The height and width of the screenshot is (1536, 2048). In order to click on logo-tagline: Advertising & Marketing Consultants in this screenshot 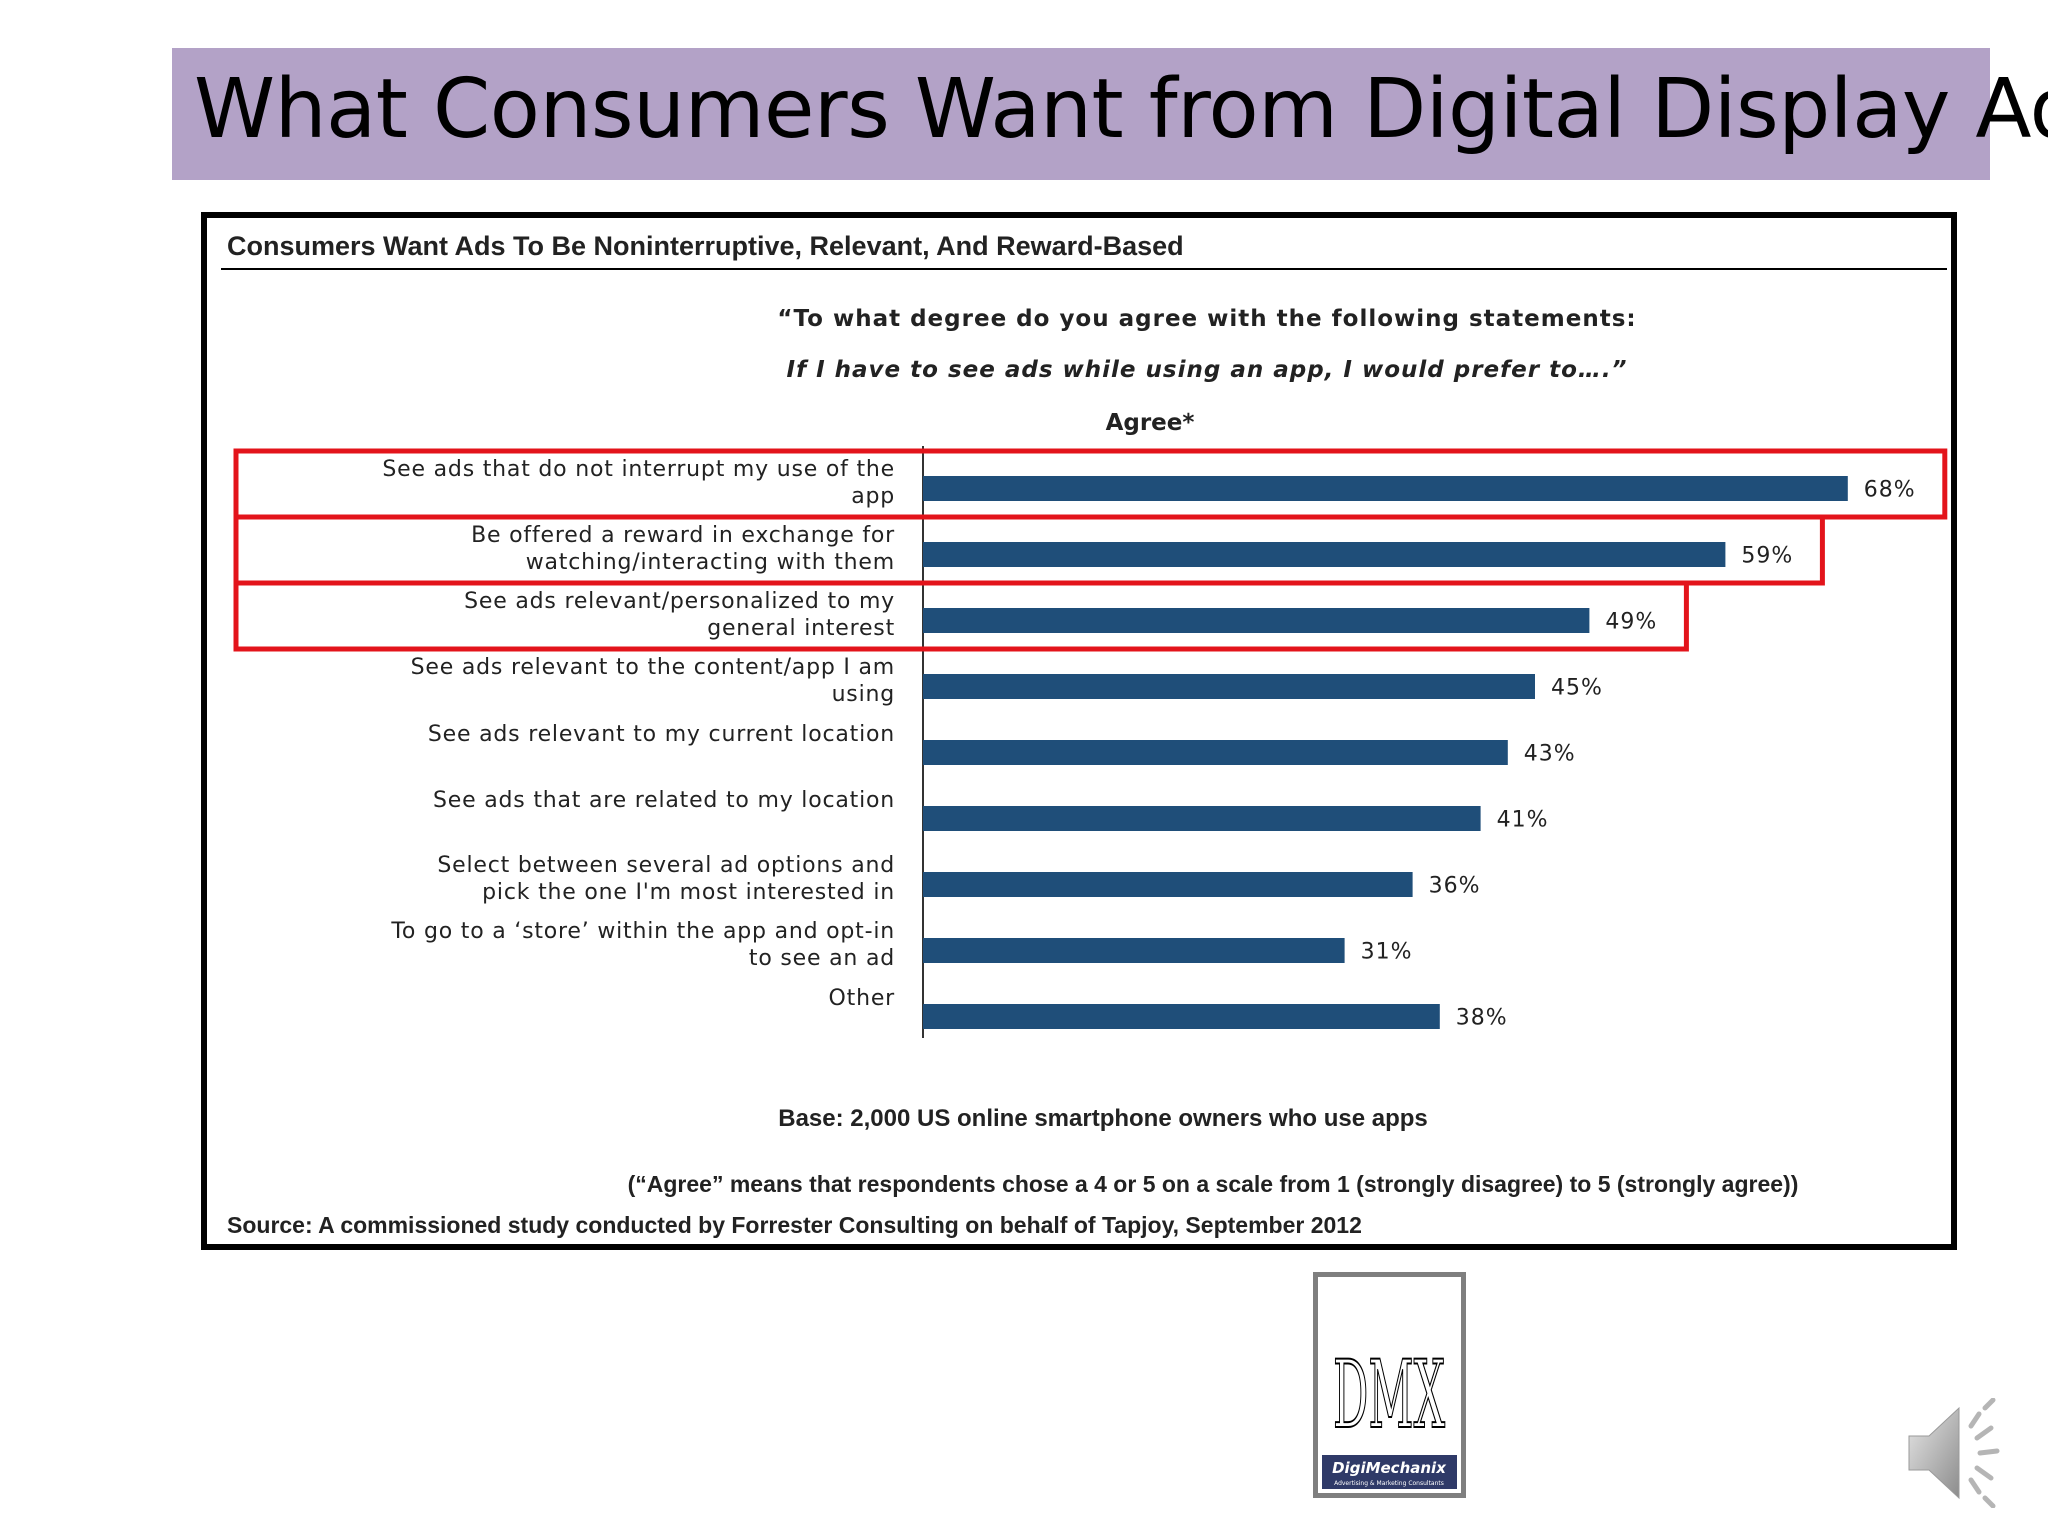, I will do `click(1389, 1483)`.